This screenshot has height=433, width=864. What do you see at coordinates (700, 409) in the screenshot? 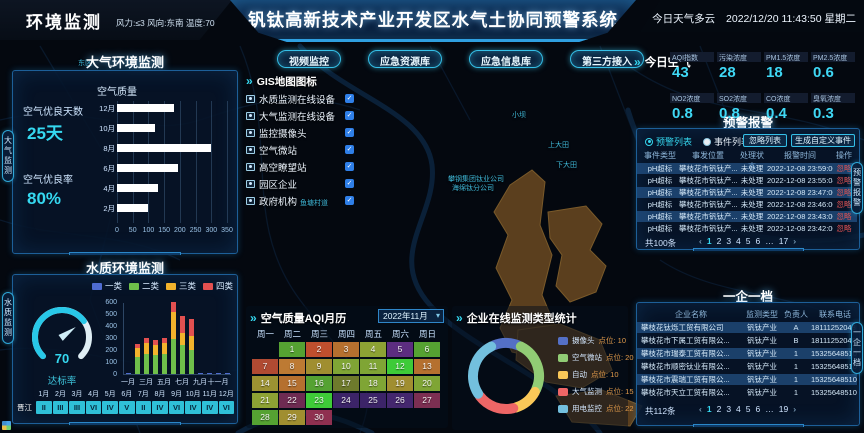
I see `enterprise-prev: ‹` at bounding box center [700, 409].